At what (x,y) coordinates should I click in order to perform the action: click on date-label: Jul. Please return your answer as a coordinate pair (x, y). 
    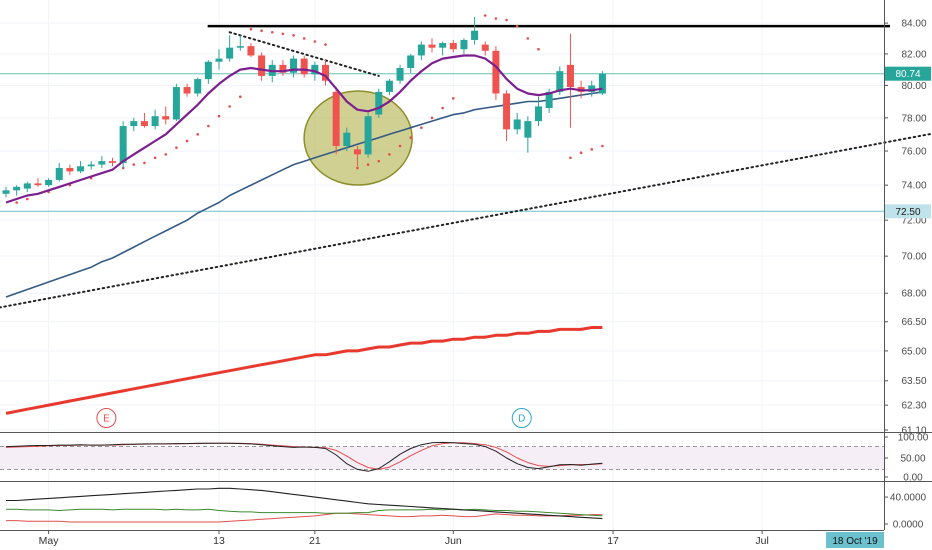
    Looking at the image, I should click on (761, 541).